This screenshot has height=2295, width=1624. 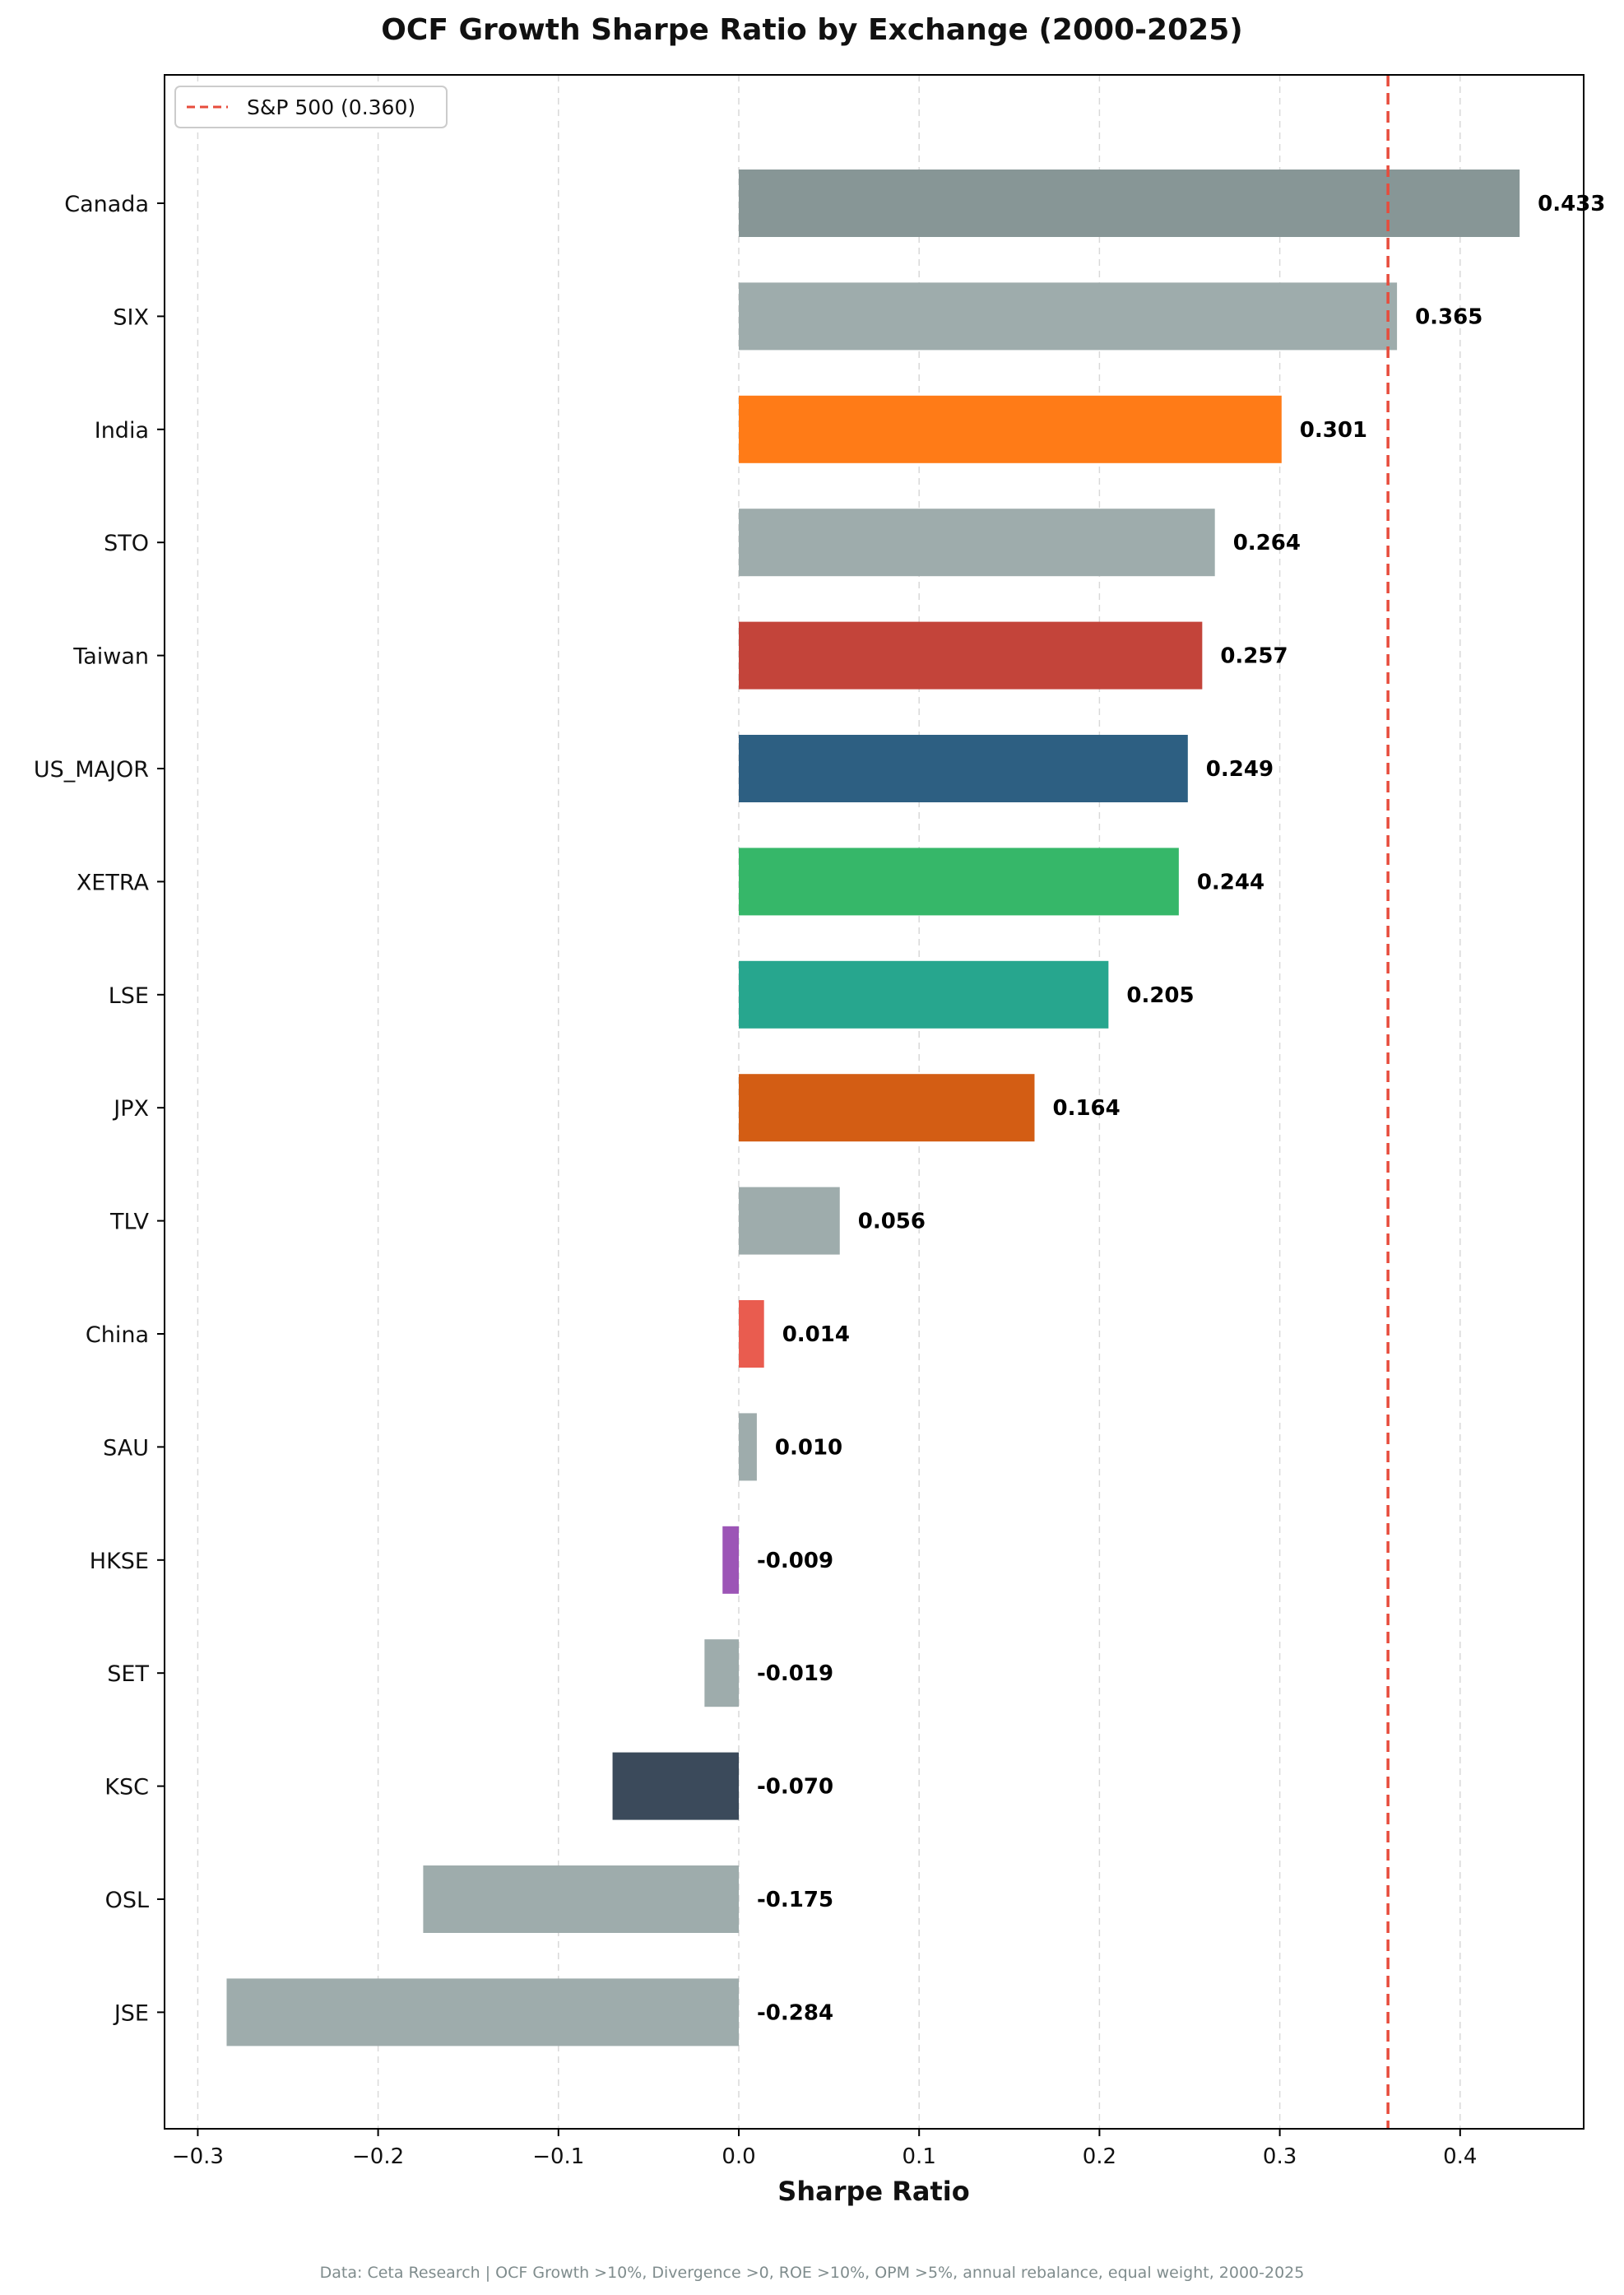 What do you see at coordinates (126, 1787) in the screenshot?
I see `category-label: KSC` at bounding box center [126, 1787].